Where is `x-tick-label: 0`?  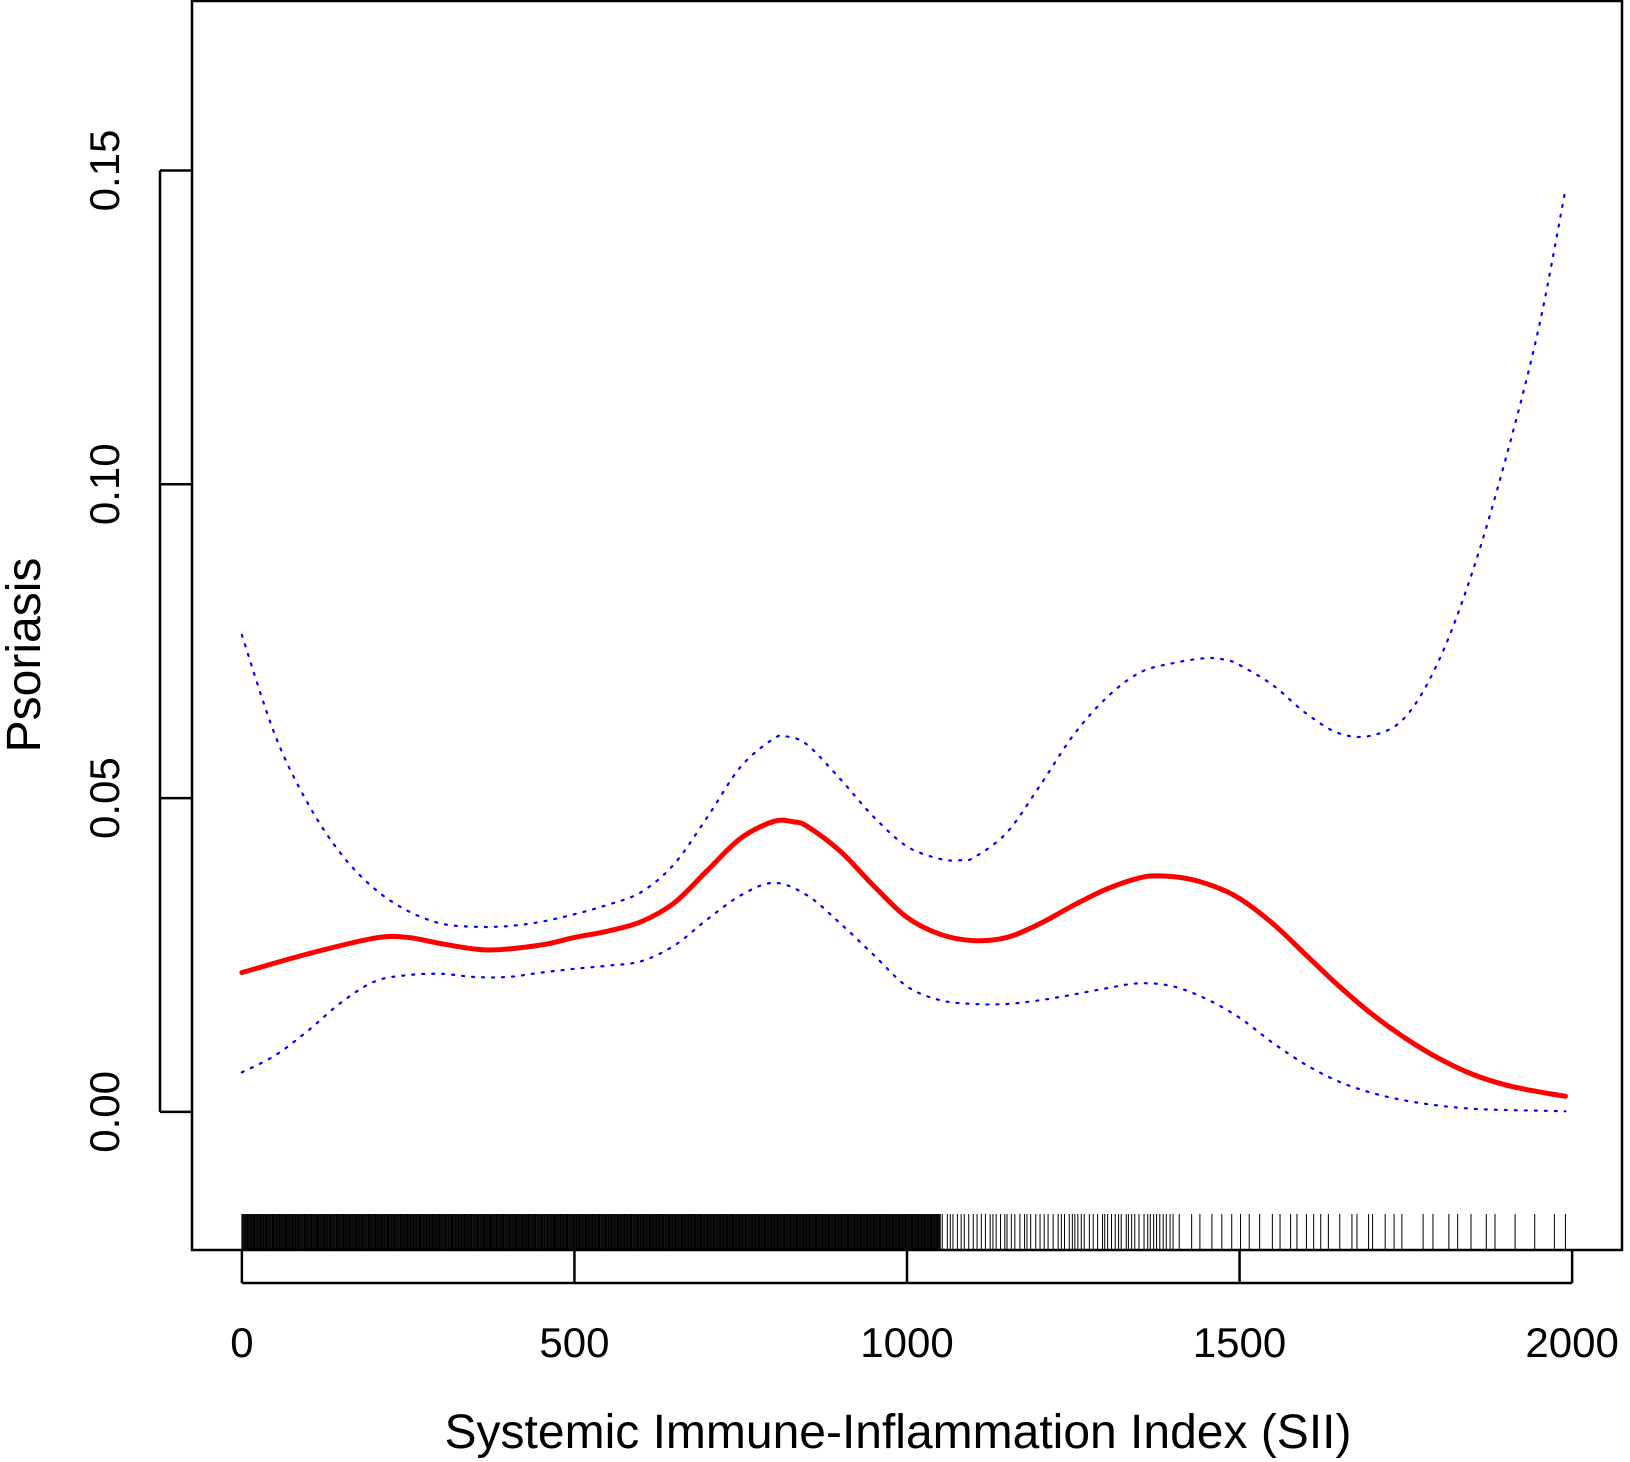 x-tick-label: 0 is located at coordinates (241, 1342).